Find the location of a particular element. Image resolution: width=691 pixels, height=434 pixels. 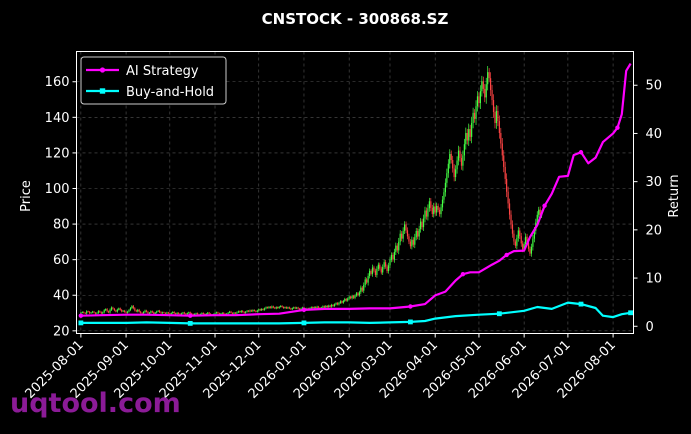

price-tick-label: 120 is located at coordinates (57, 153).